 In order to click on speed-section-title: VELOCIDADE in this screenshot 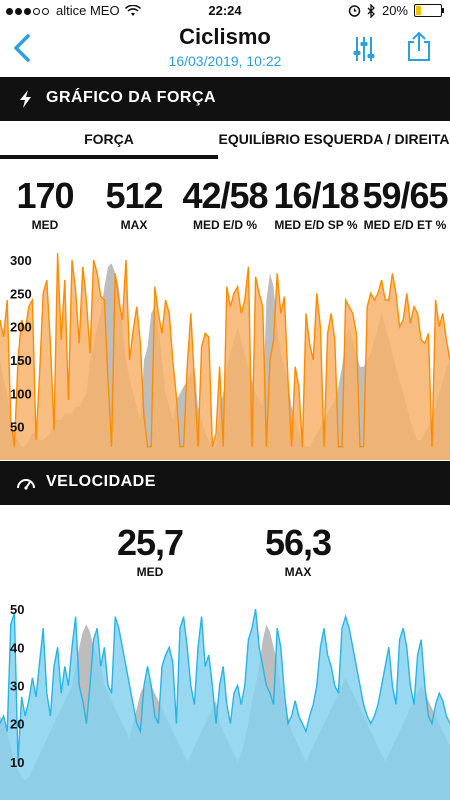, I will do `click(101, 481)`.